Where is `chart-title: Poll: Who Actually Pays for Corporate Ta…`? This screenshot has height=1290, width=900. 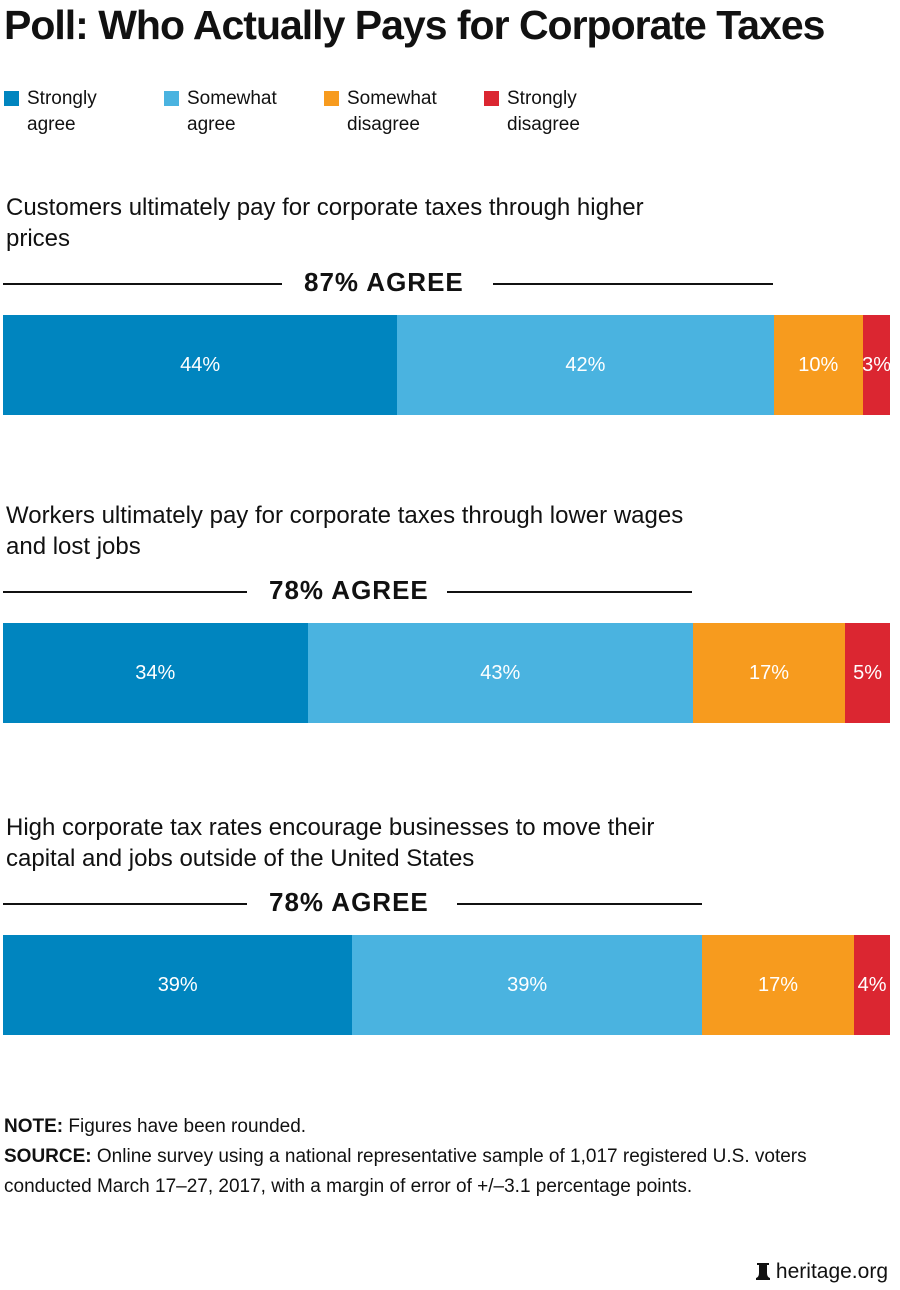
chart-title: Poll: Who Actually Pays for Corporate Ta… is located at coordinates (414, 25).